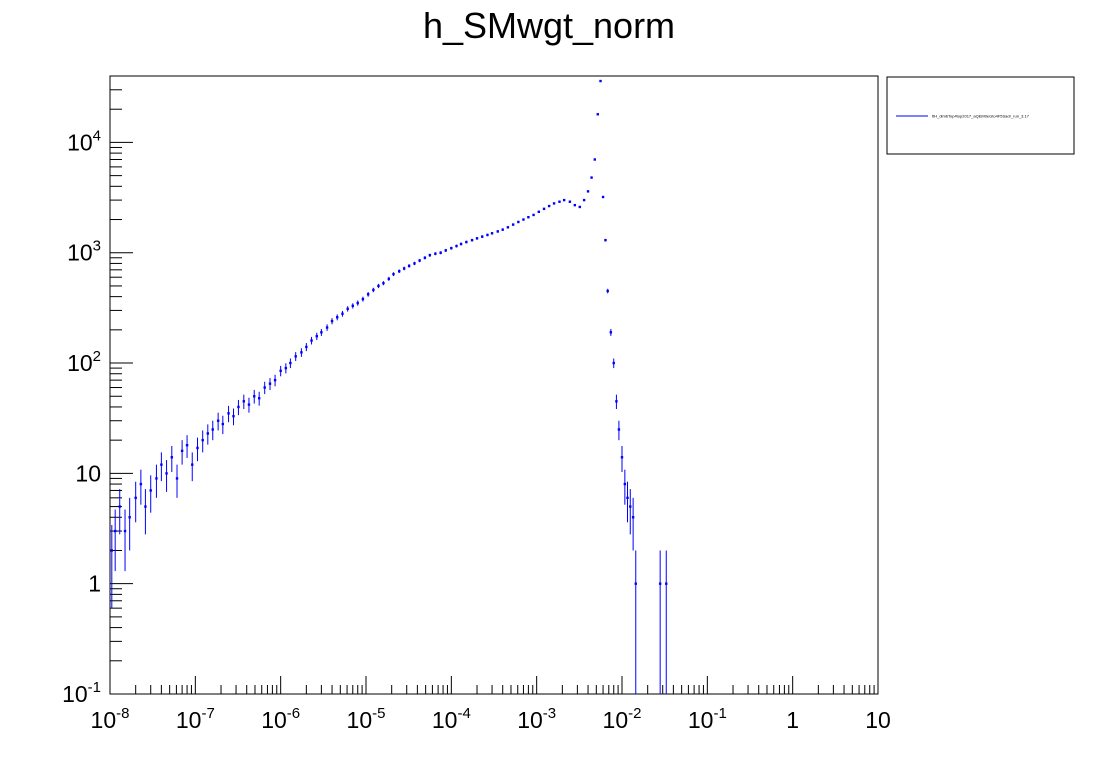  I want to click on x-tick-label: 10⁻⁷, so click(195, 719).